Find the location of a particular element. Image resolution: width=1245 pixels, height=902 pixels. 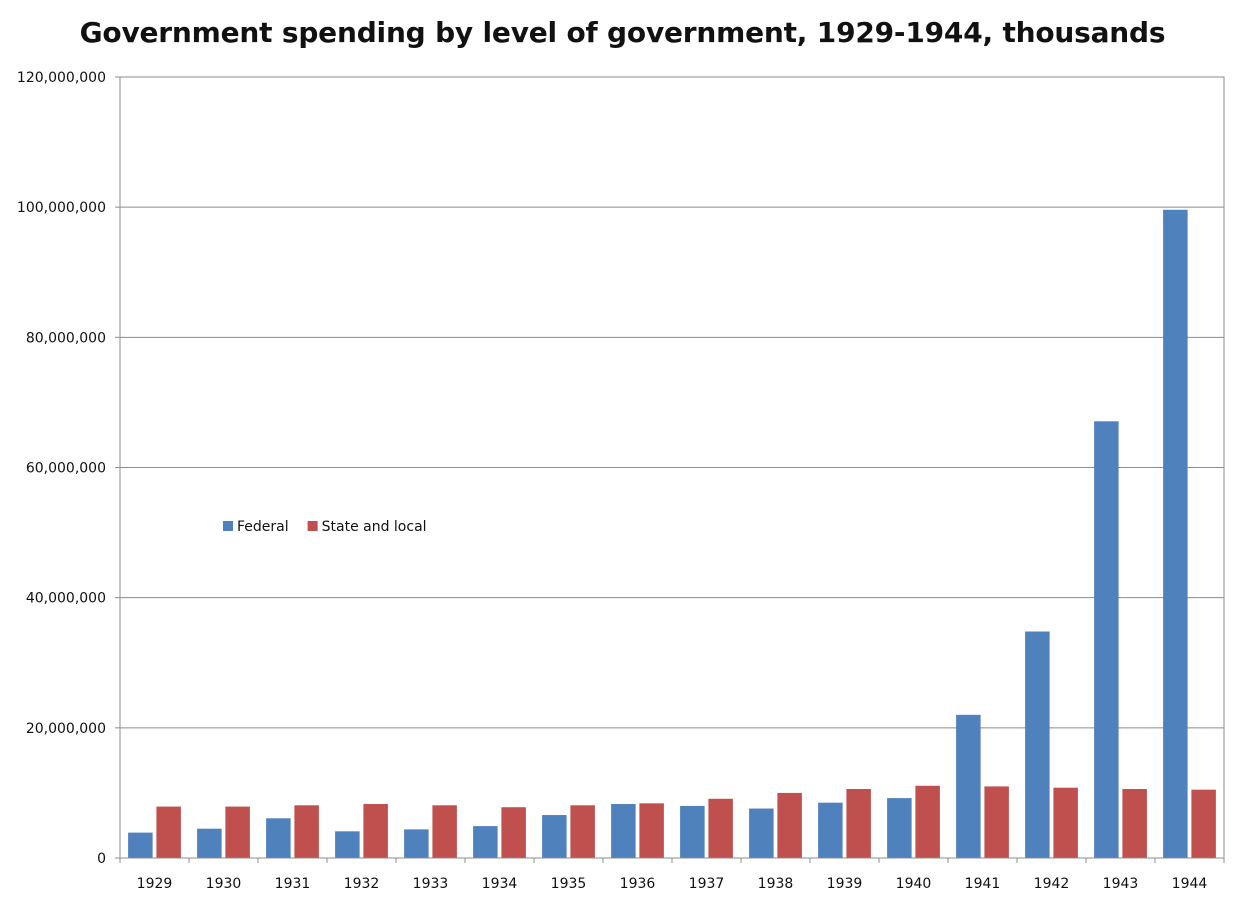

bar-federal-1932 is located at coordinates (347, 844).